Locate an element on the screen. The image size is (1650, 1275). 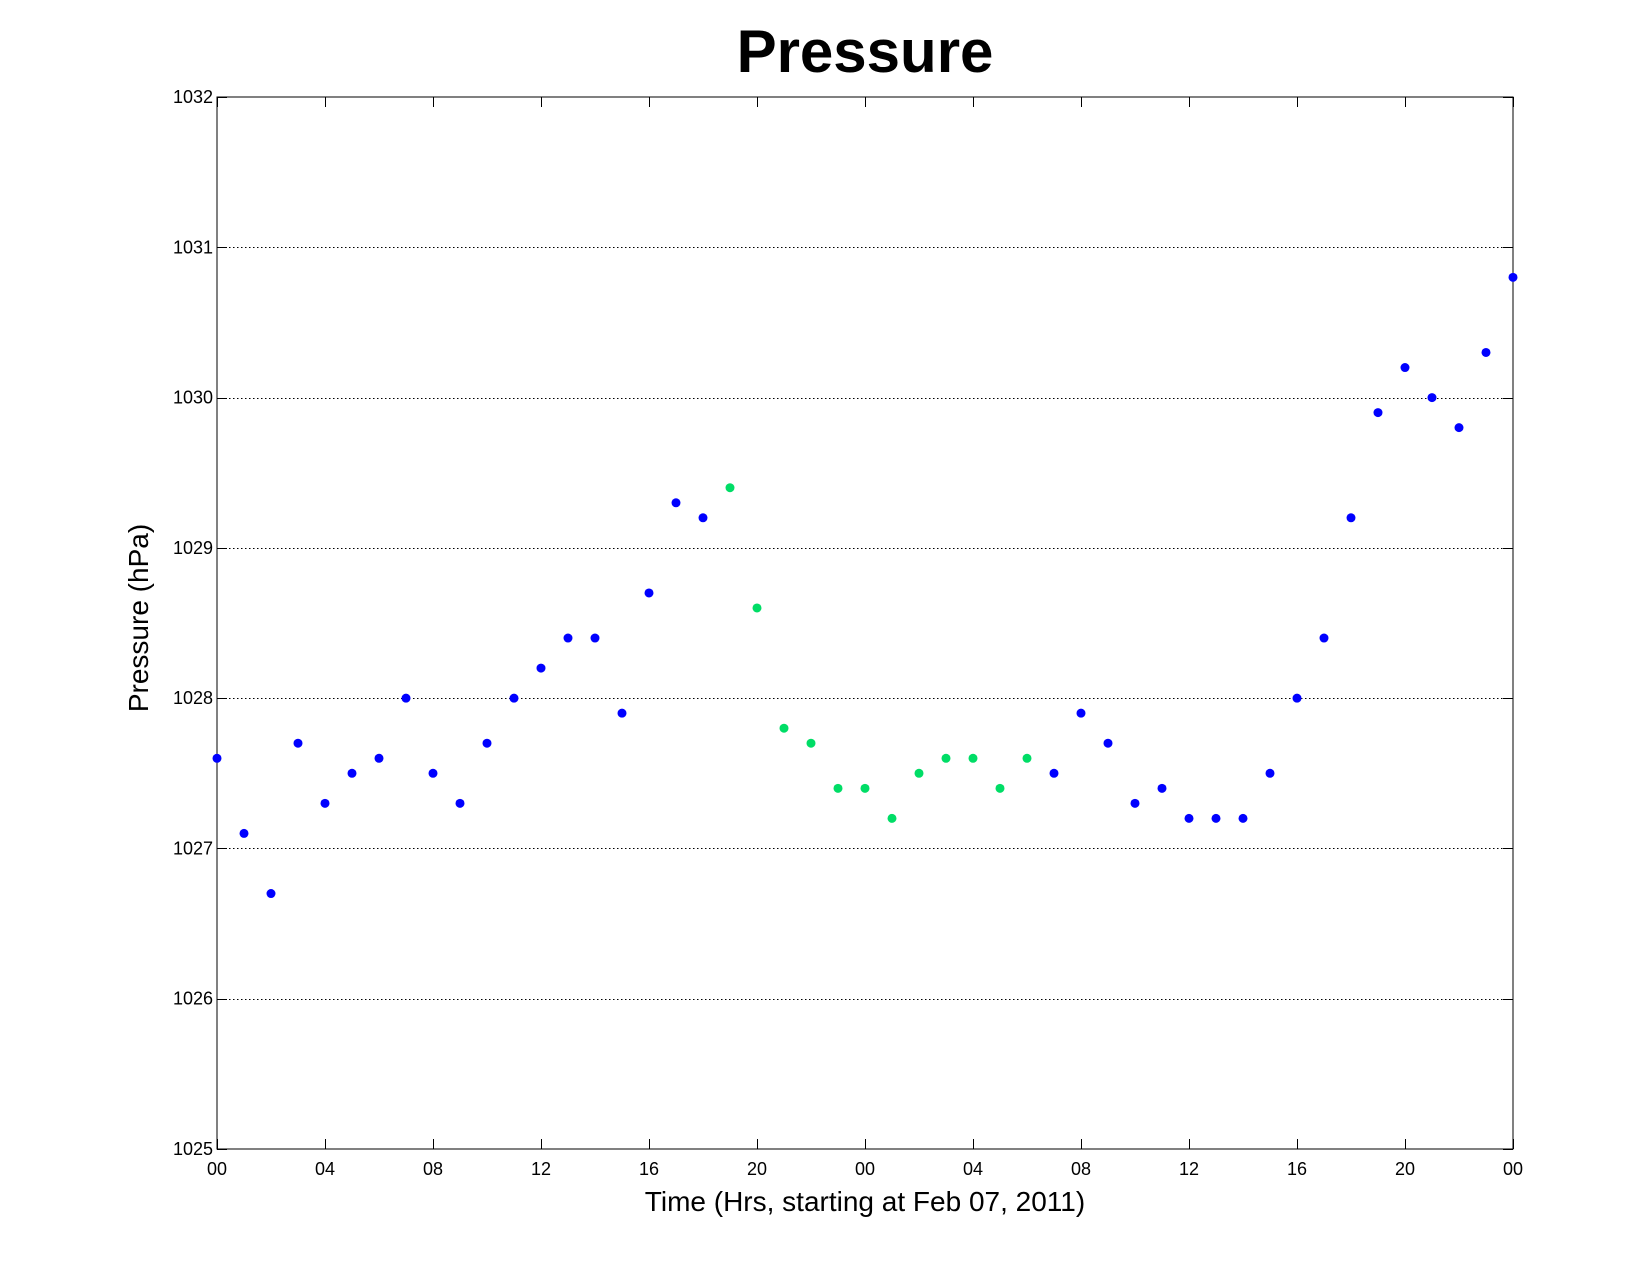
y-tick-label: 1025 is located at coordinates (193, 1149).